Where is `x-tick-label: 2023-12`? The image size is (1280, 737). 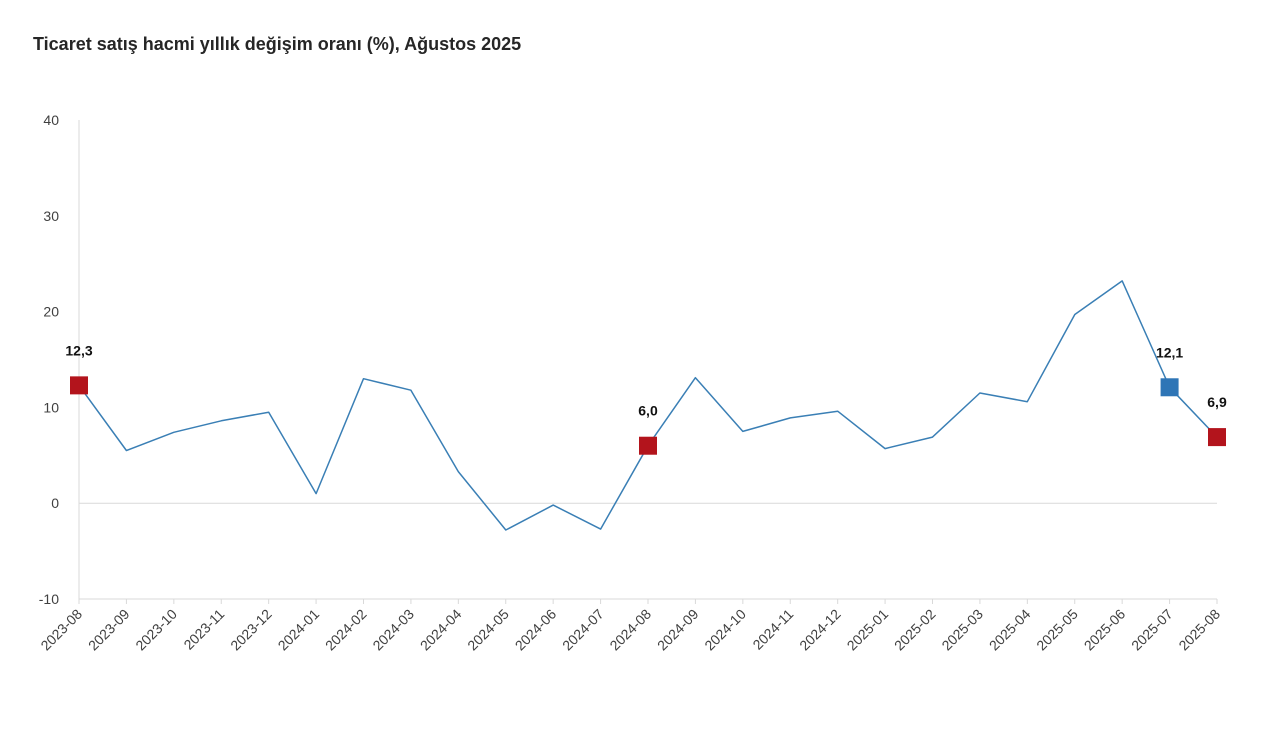 x-tick-label: 2023-12 is located at coordinates (251, 630).